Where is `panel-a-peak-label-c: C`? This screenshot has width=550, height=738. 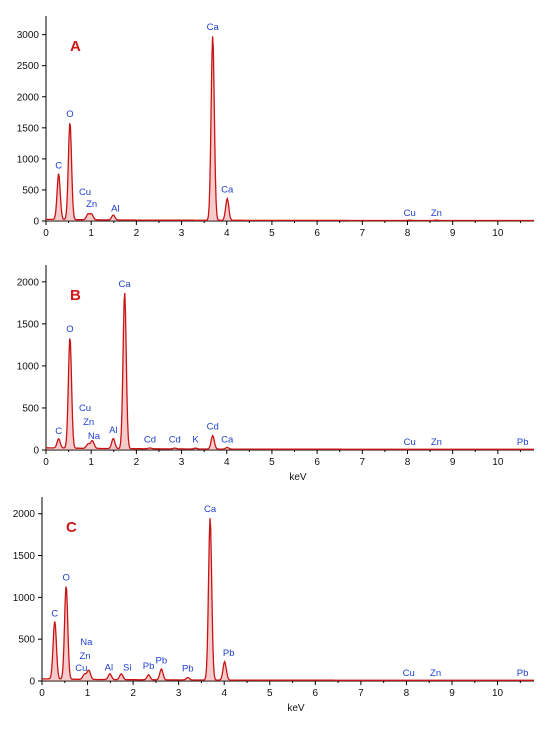
panel-a-peak-label-c: C is located at coordinates (58, 165).